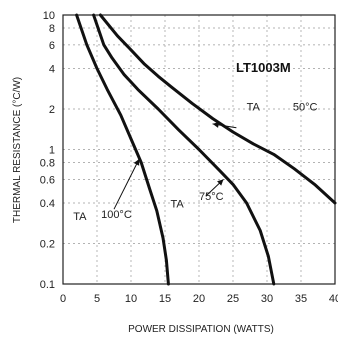 The height and width of the screenshot is (337, 338). I want to click on annotation-arrows, so click(175, 165).